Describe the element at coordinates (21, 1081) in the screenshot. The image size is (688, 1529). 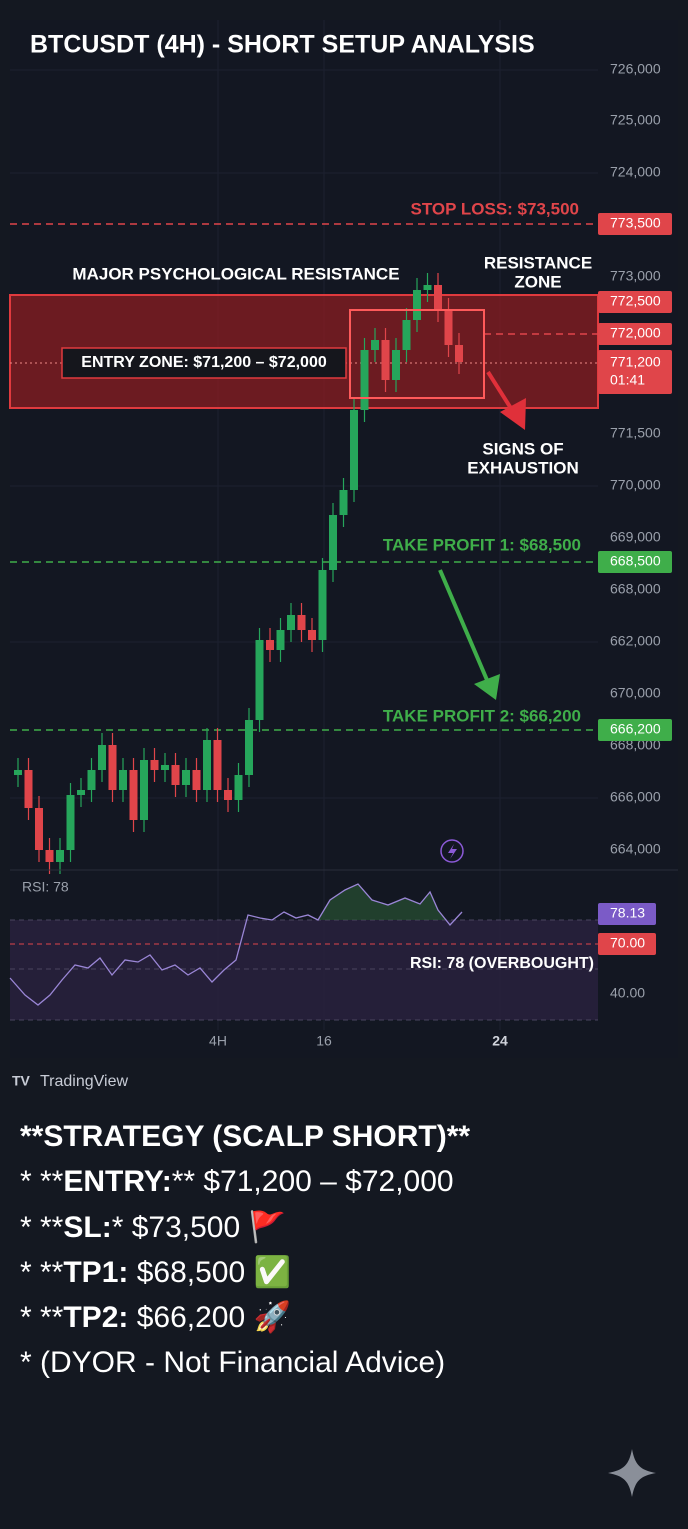
I see `brand-logo: TV` at that location.